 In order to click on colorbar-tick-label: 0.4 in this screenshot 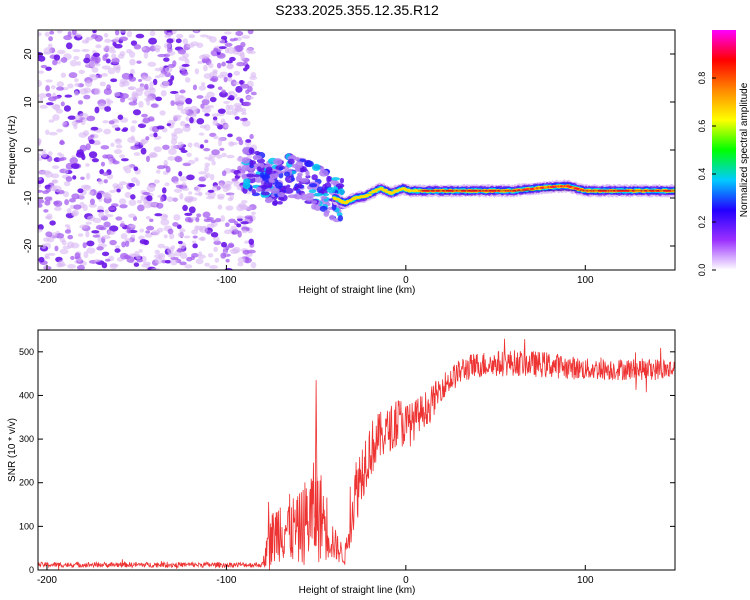, I will do `click(702, 174)`.